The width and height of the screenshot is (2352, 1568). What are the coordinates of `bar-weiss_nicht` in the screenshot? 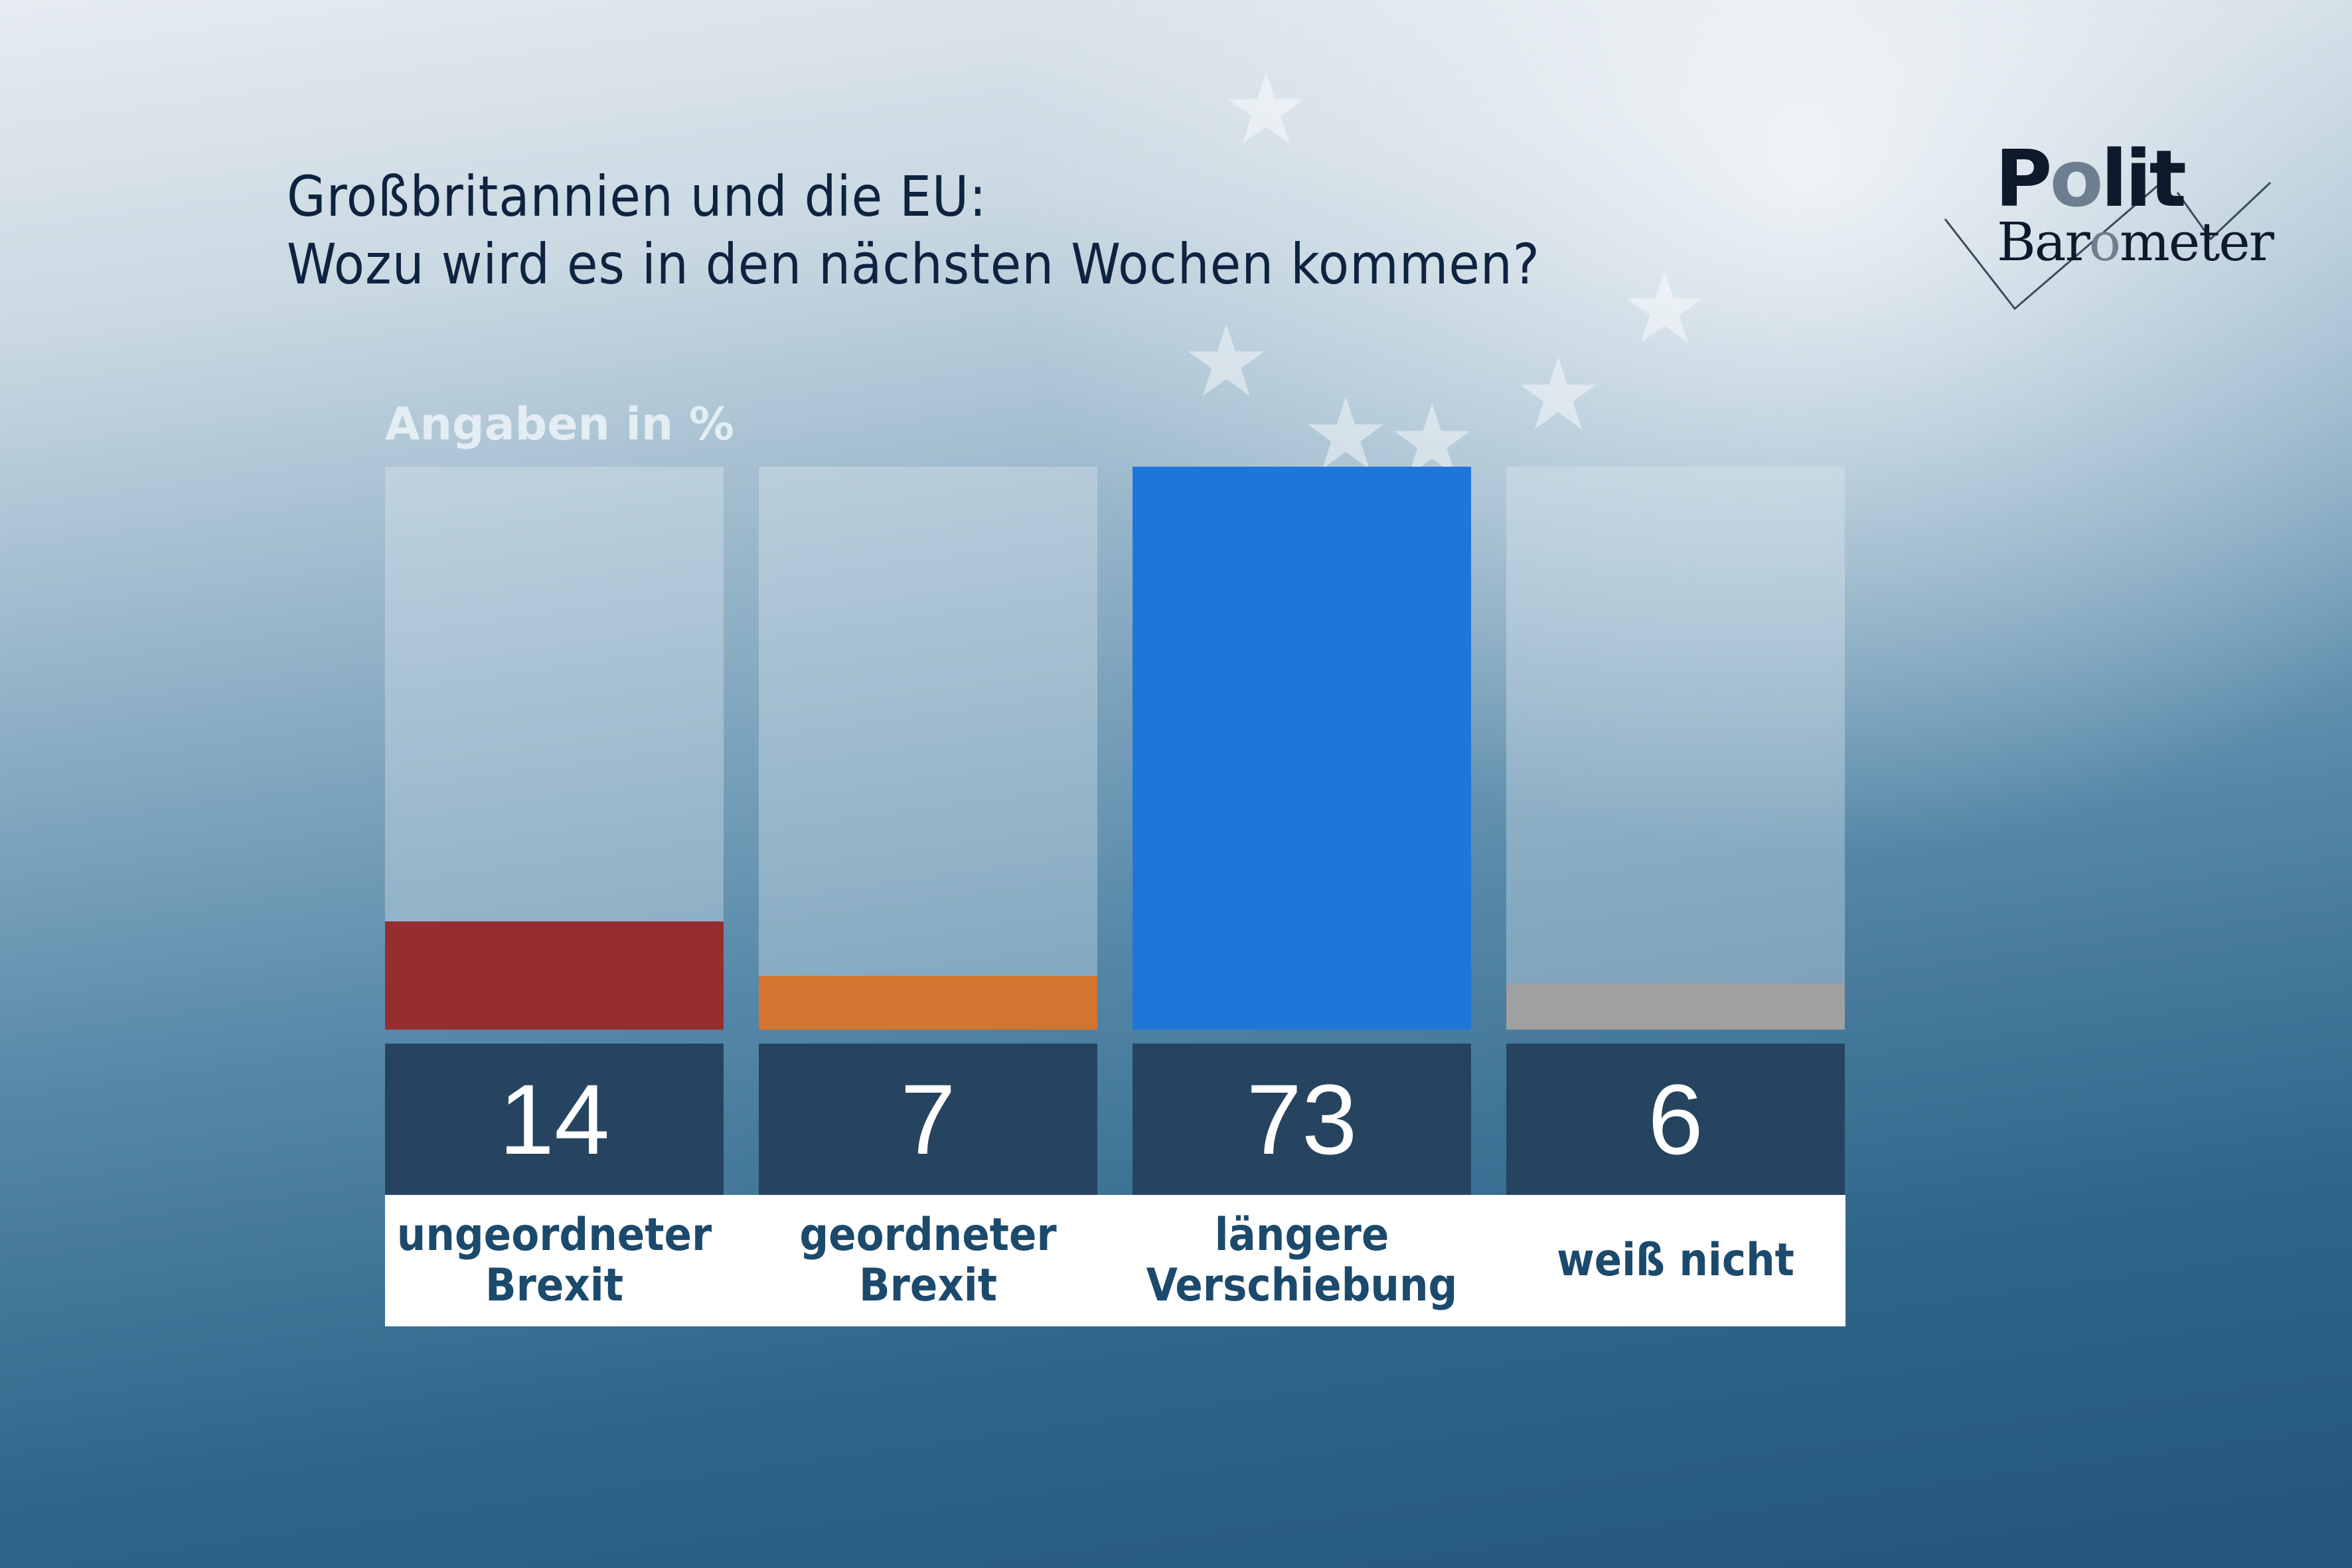 It's located at (1676, 1007).